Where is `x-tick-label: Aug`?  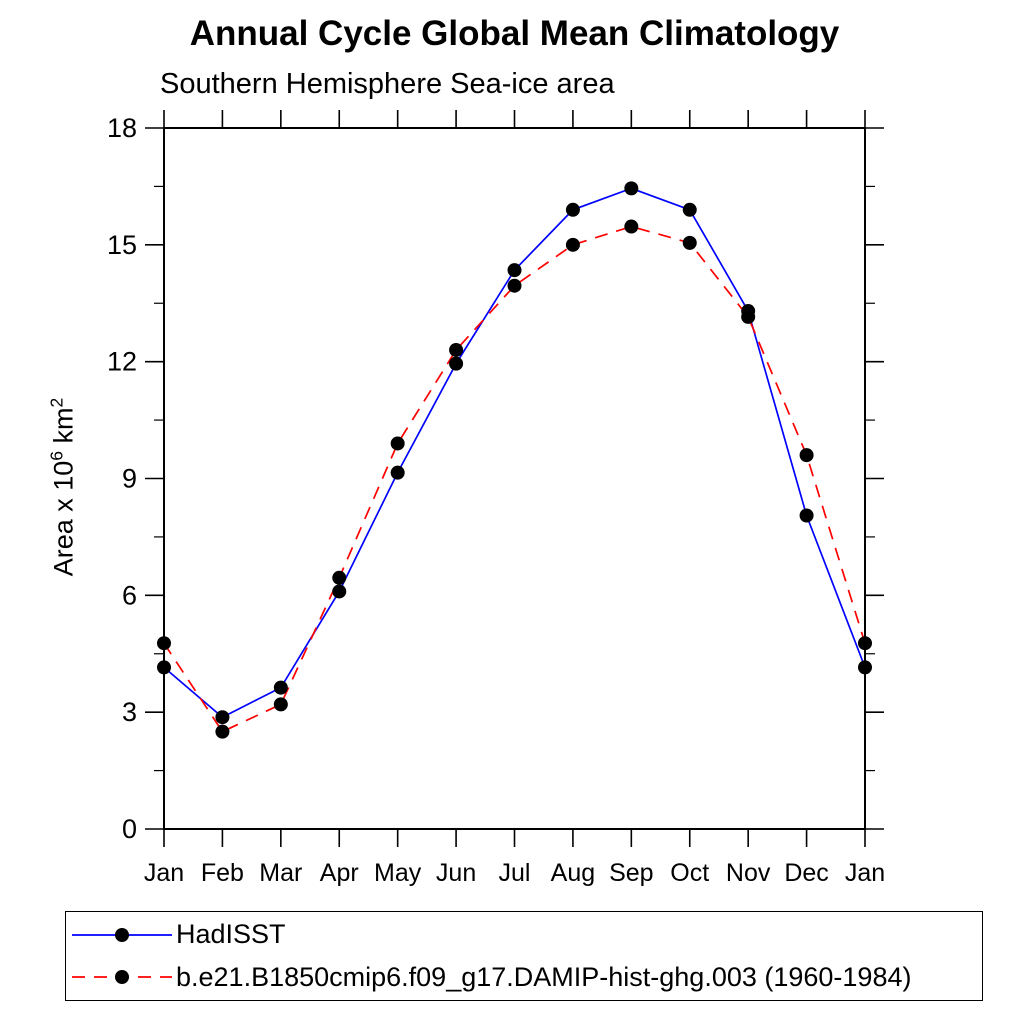
x-tick-label: Aug is located at coordinates (573, 873).